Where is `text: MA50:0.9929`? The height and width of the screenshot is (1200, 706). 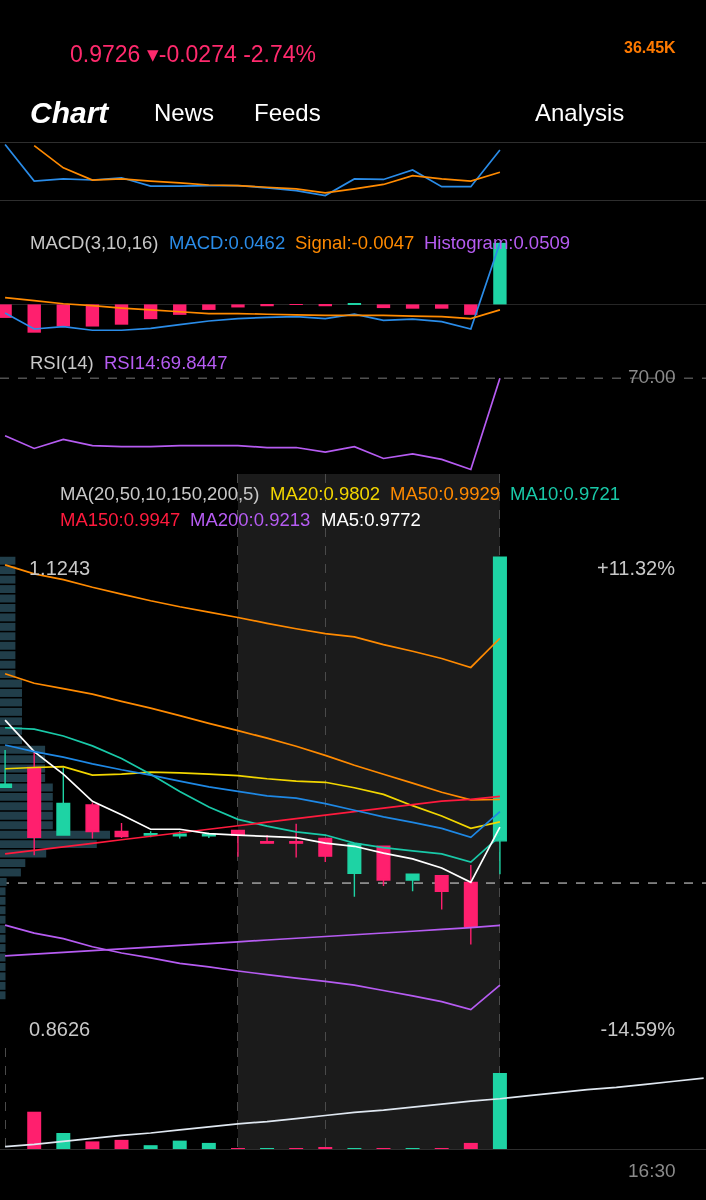
text: MA50:0.9929 is located at coordinates (445, 493).